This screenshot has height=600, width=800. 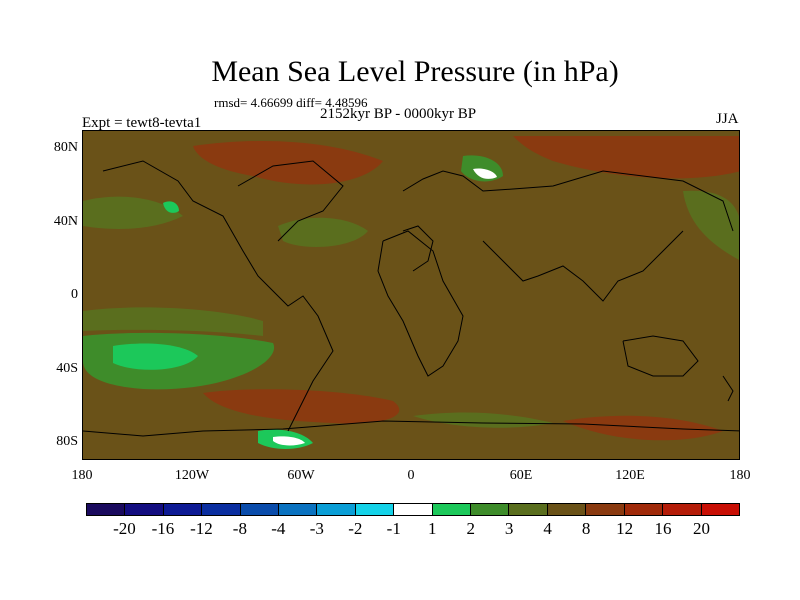 What do you see at coordinates (201, 528) in the screenshot?
I see `colorbar-label: -12` at bounding box center [201, 528].